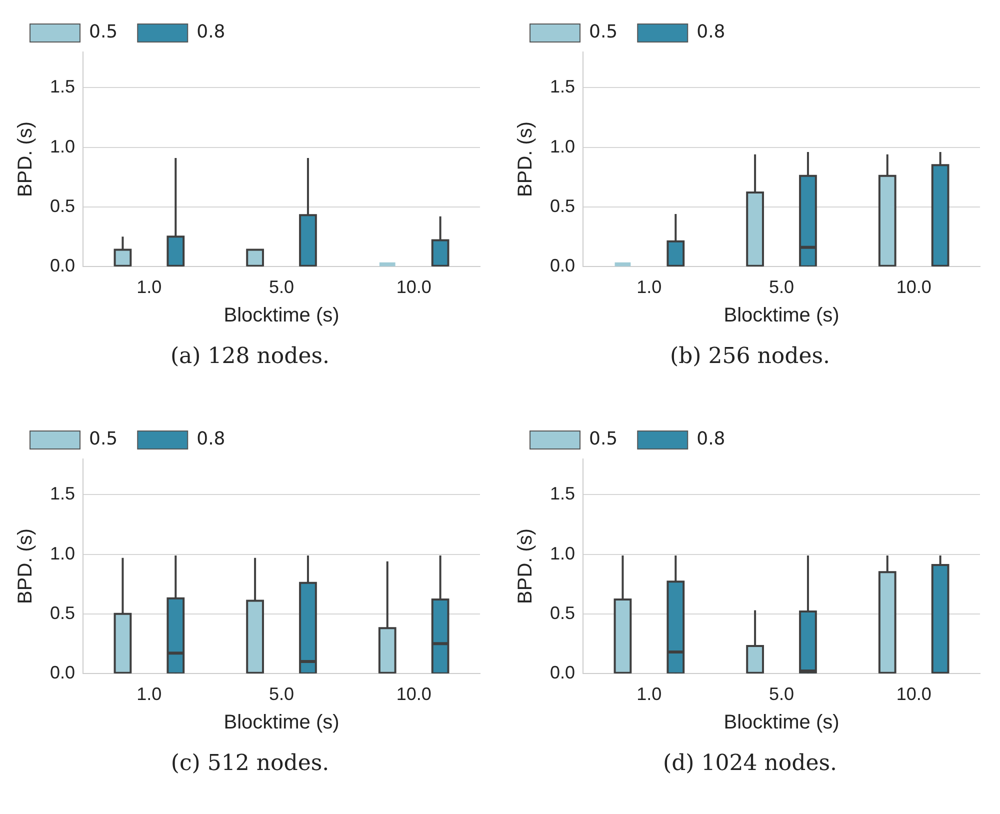 The width and height of the screenshot is (1000, 814). What do you see at coordinates (750, 763) in the screenshot?
I see `text: (d) 1024 nodes.` at bounding box center [750, 763].